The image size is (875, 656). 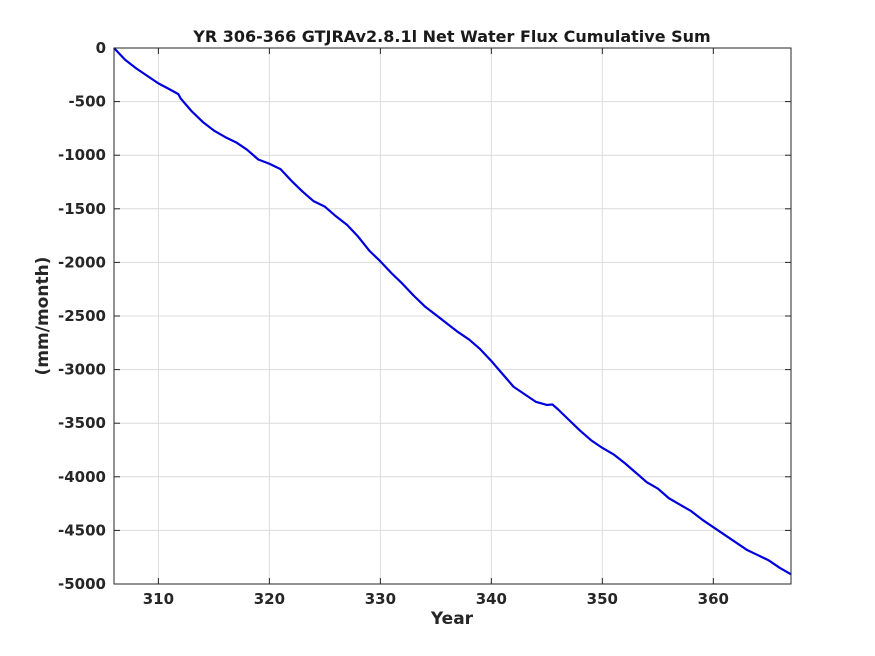 What do you see at coordinates (82, 209) in the screenshot?
I see `y-tick-label: -1500` at bounding box center [82, 209].